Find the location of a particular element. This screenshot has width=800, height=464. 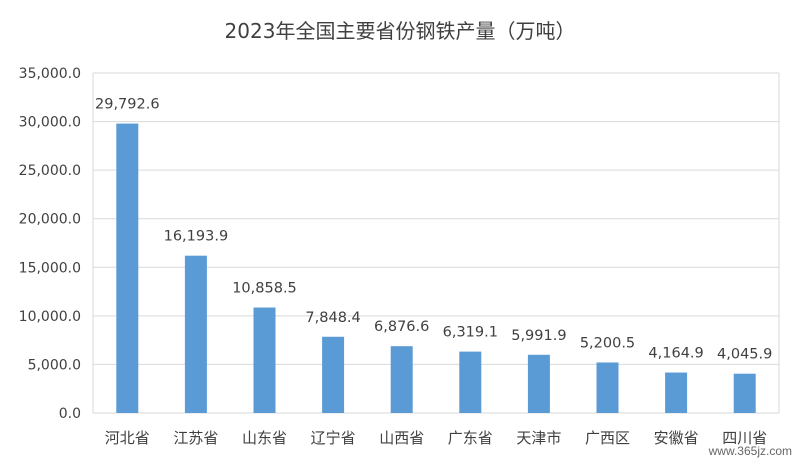

data-label: 7,848.4 is located at coordinates (332, 318).